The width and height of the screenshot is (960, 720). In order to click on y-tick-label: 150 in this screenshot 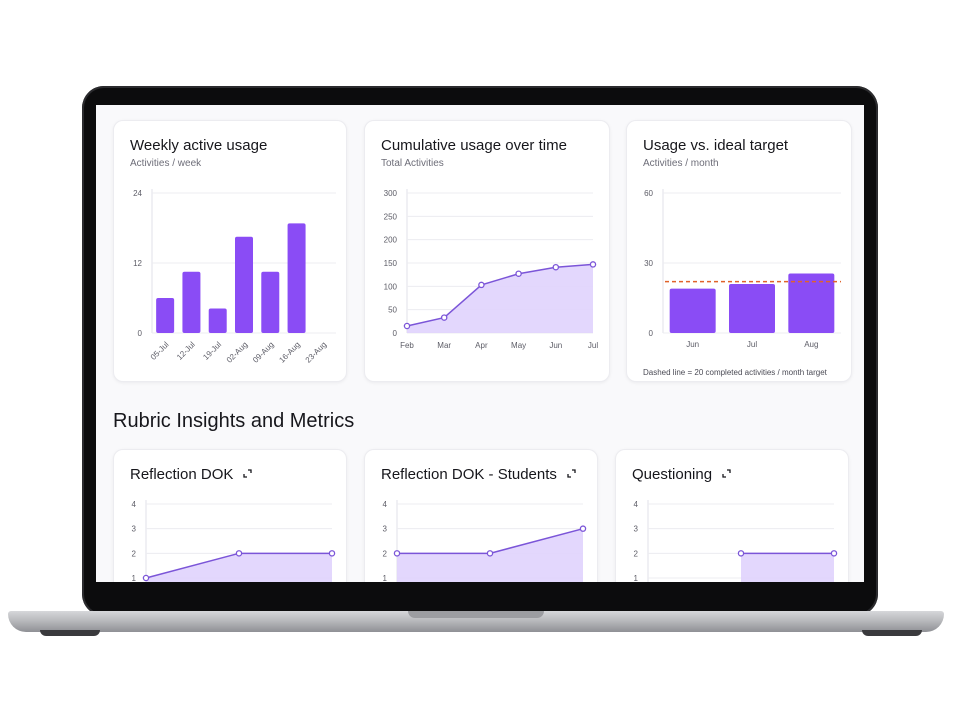, I will do `click(391, 263)`.